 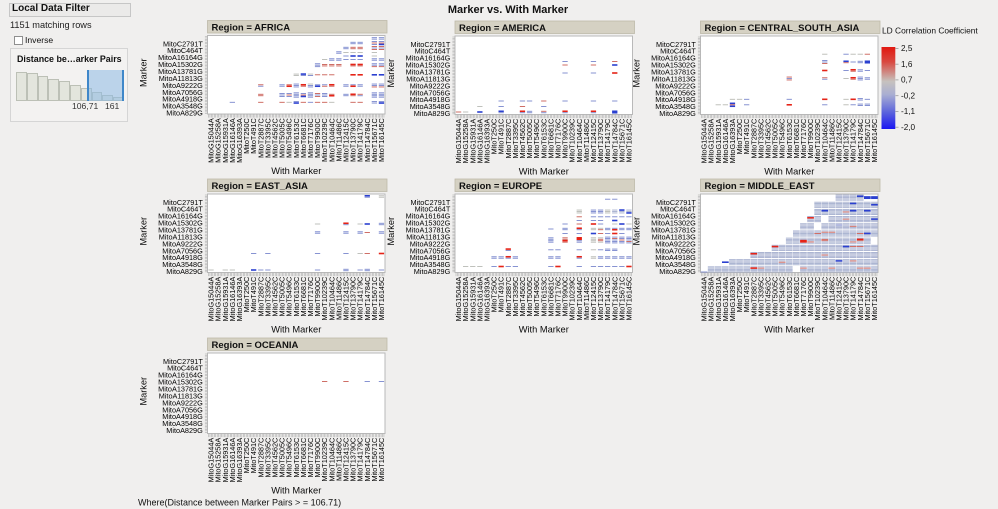 What do you see at coordinates (907, 80) in the screenshot?
I see `svg-text: 0,7` at bounding box center [907, 80].